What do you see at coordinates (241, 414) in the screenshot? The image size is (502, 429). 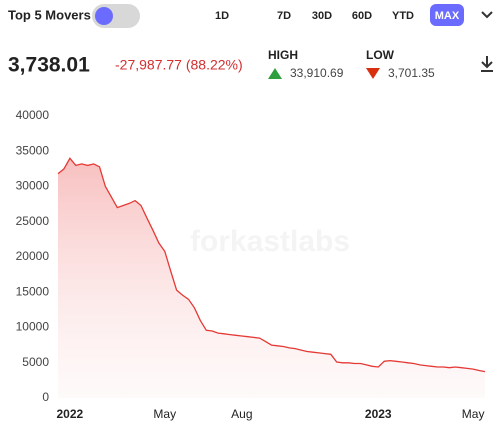 I see `x-tick-label: Aug` at bounding box center [241, 414].